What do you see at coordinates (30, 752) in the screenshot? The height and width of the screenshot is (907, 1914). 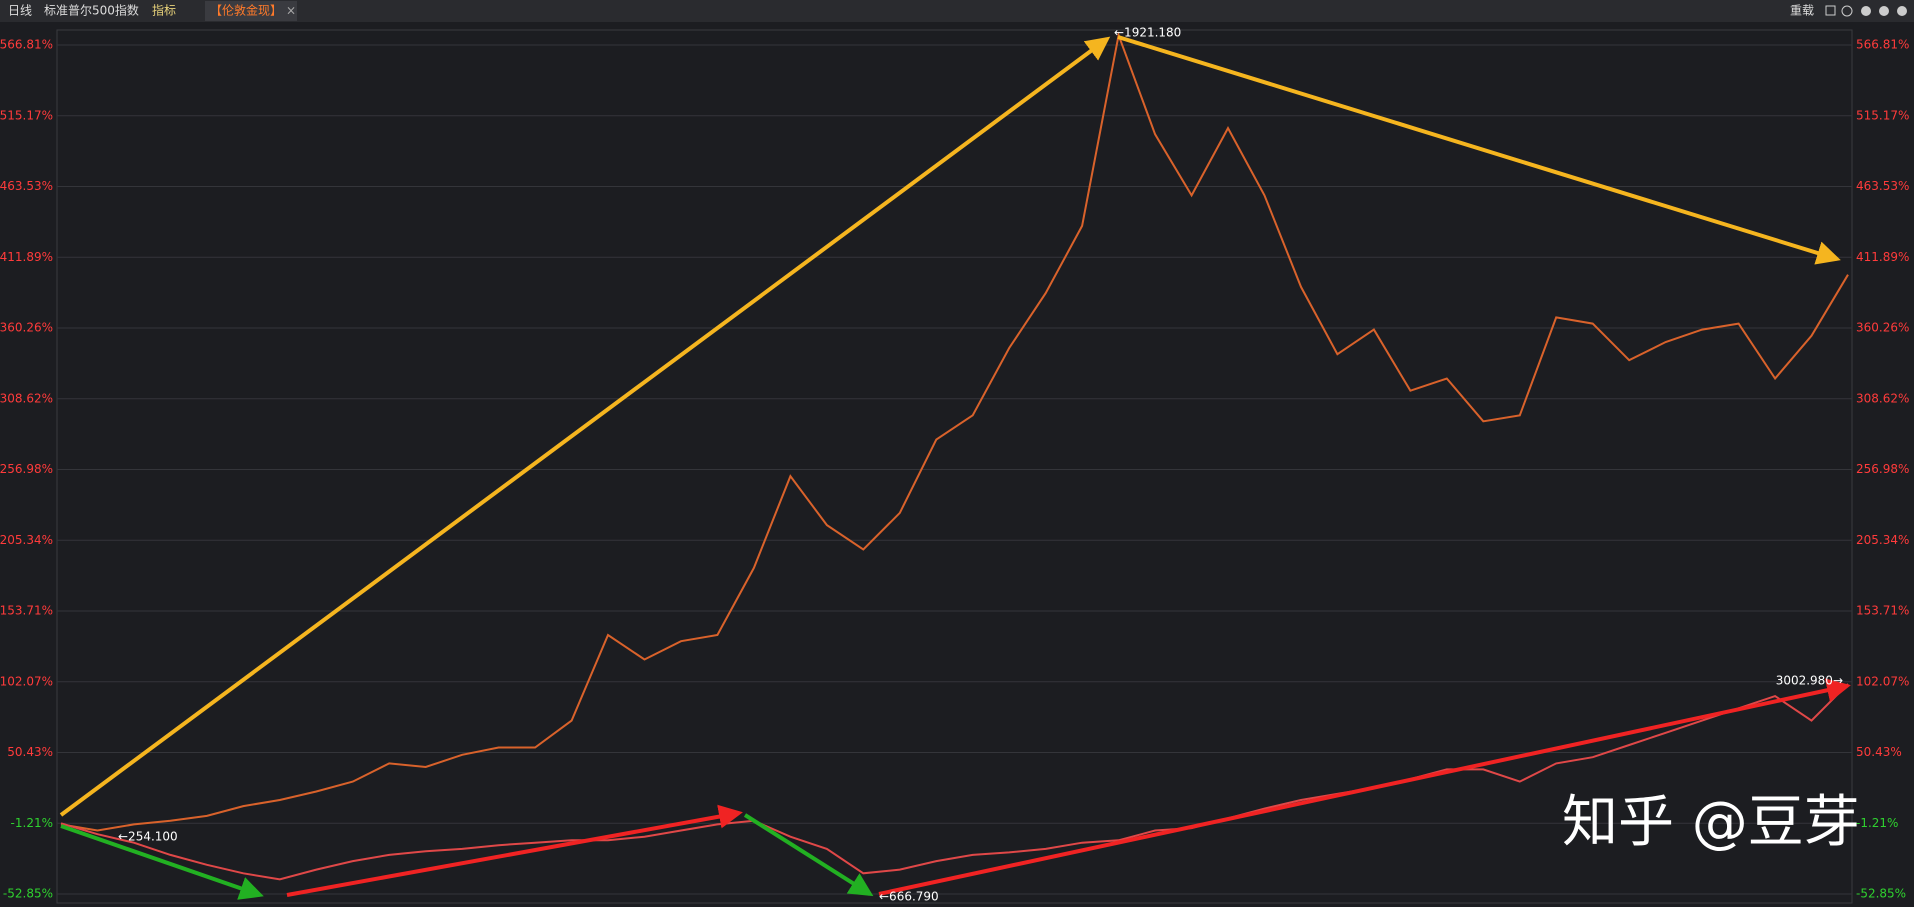 I see `y-tick-label: 50.43%` at bounding box center [30, 752].